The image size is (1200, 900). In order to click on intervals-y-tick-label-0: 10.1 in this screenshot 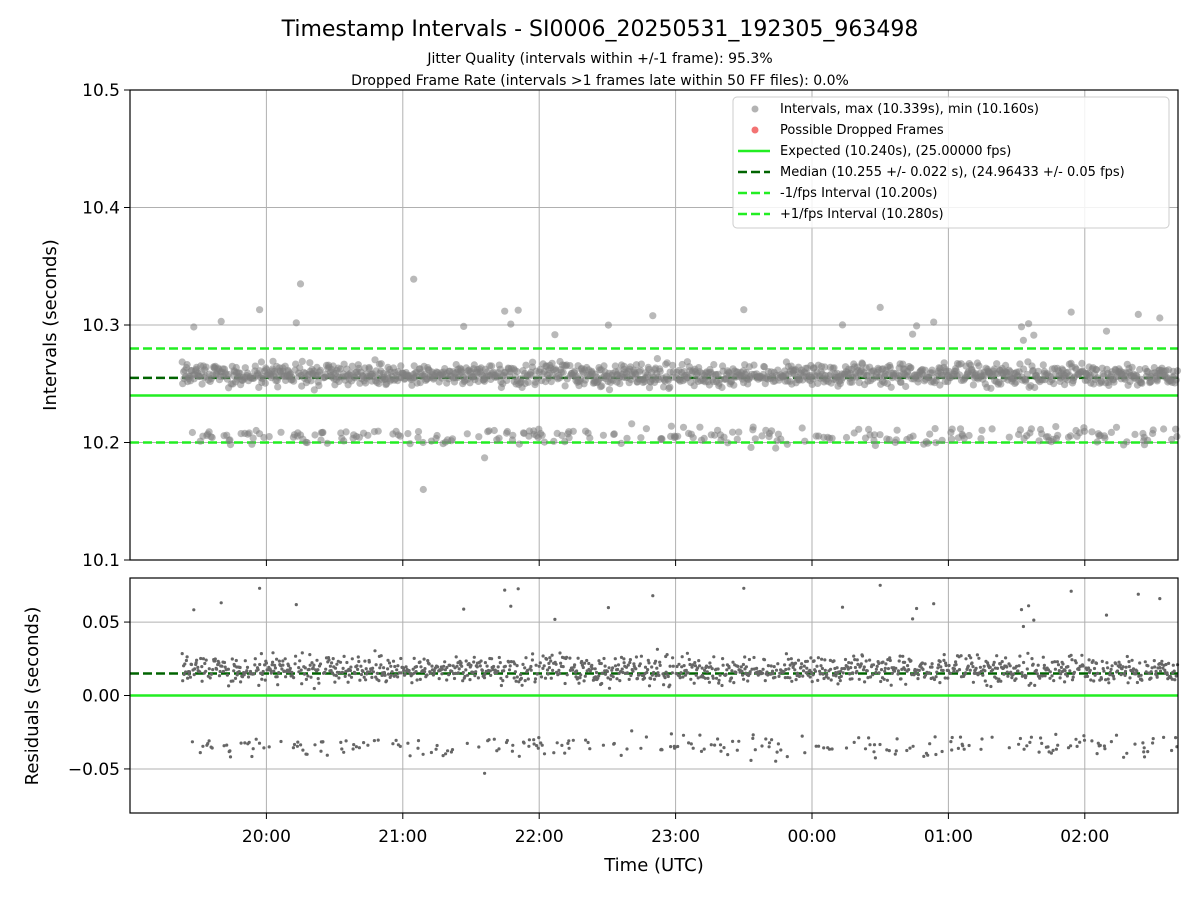, I will do `click(101, 561)`.